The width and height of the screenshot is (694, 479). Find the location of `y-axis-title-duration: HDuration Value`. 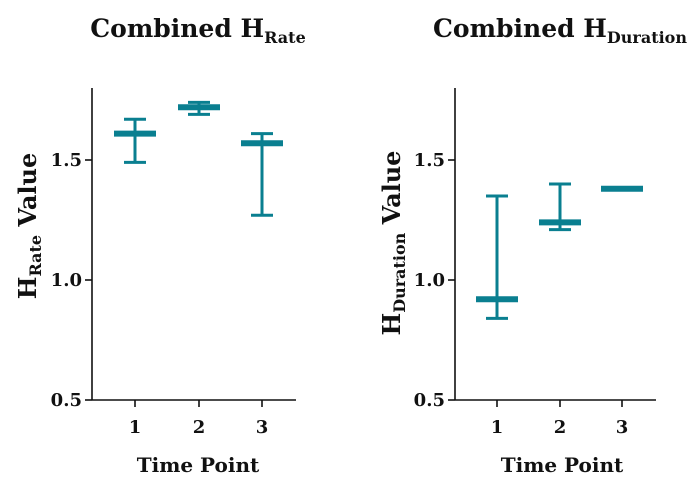

y-axis-title-duration: HDuration Value is located at coordinates (393, 243).